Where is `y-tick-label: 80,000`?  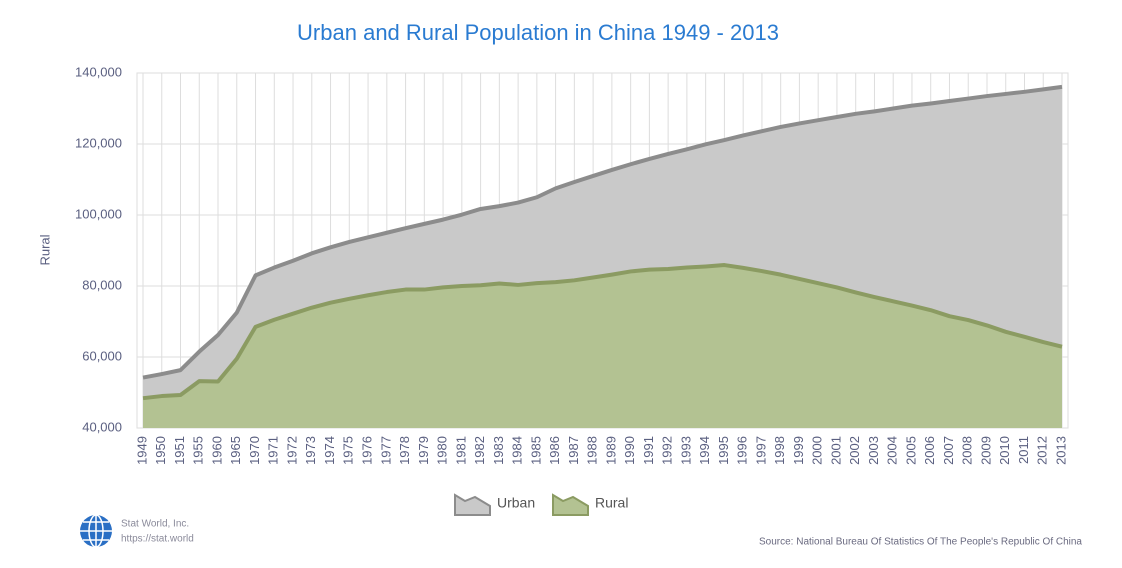
y-tick-label: 80,000 is located at coordinates (102, 284).